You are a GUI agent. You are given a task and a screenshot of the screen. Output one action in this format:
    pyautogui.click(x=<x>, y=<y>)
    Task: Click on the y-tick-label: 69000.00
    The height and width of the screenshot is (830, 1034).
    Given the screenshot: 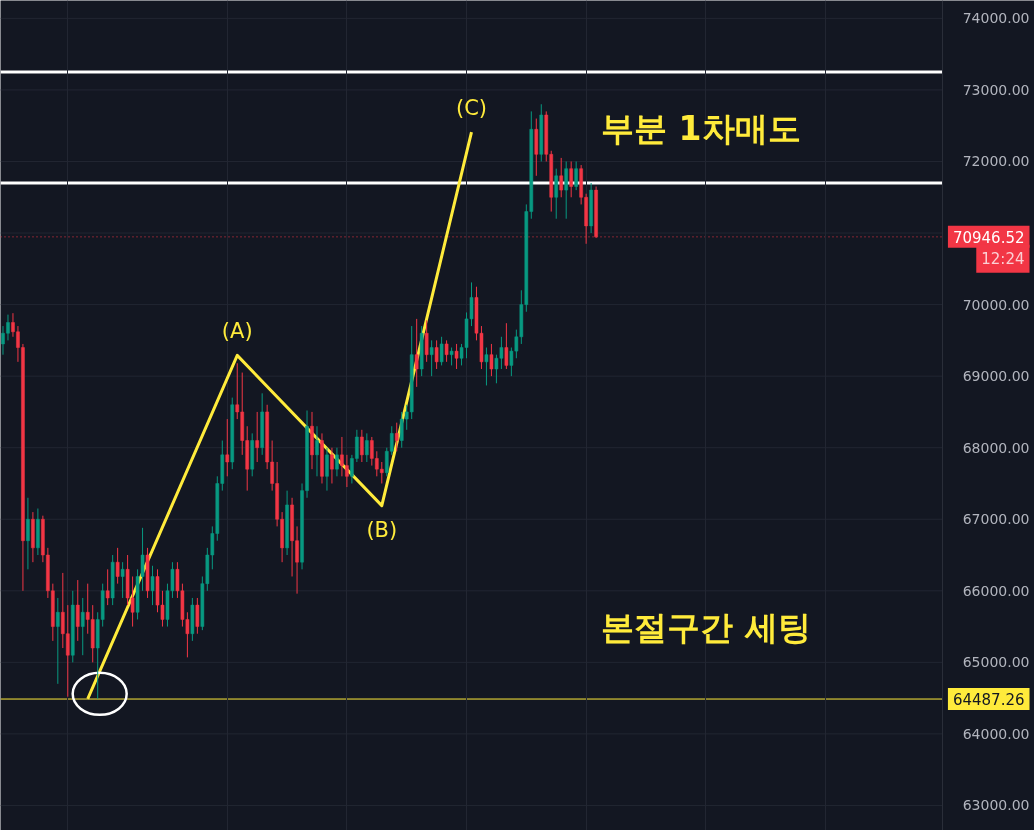 What is the action you would take?
    pyautogui.click(x=996, y=376)
    